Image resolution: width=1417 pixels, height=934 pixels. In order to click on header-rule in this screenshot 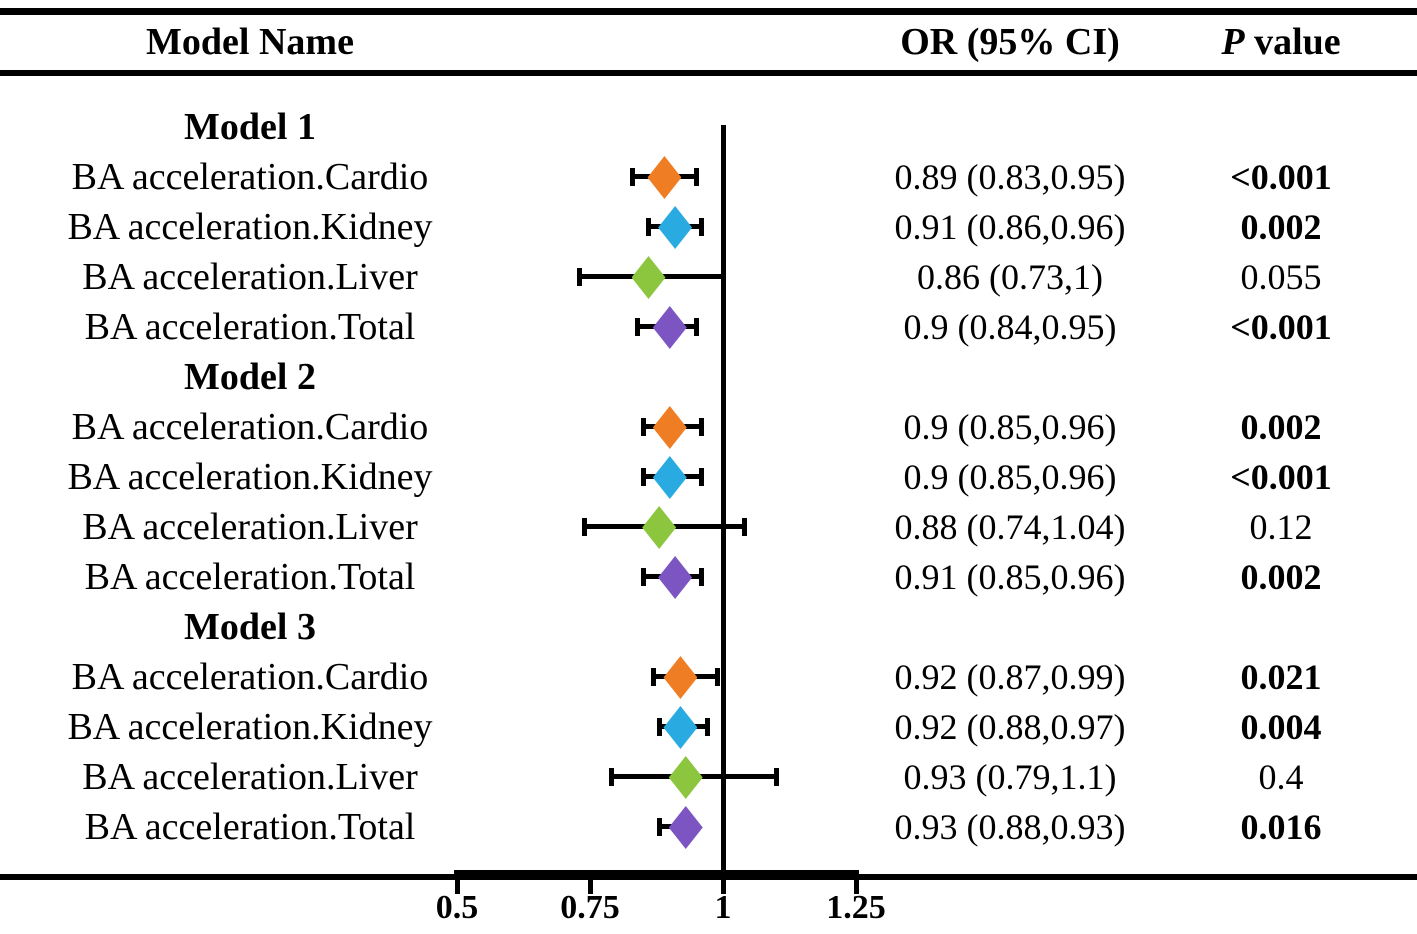, I will do `click(708, 73)`.